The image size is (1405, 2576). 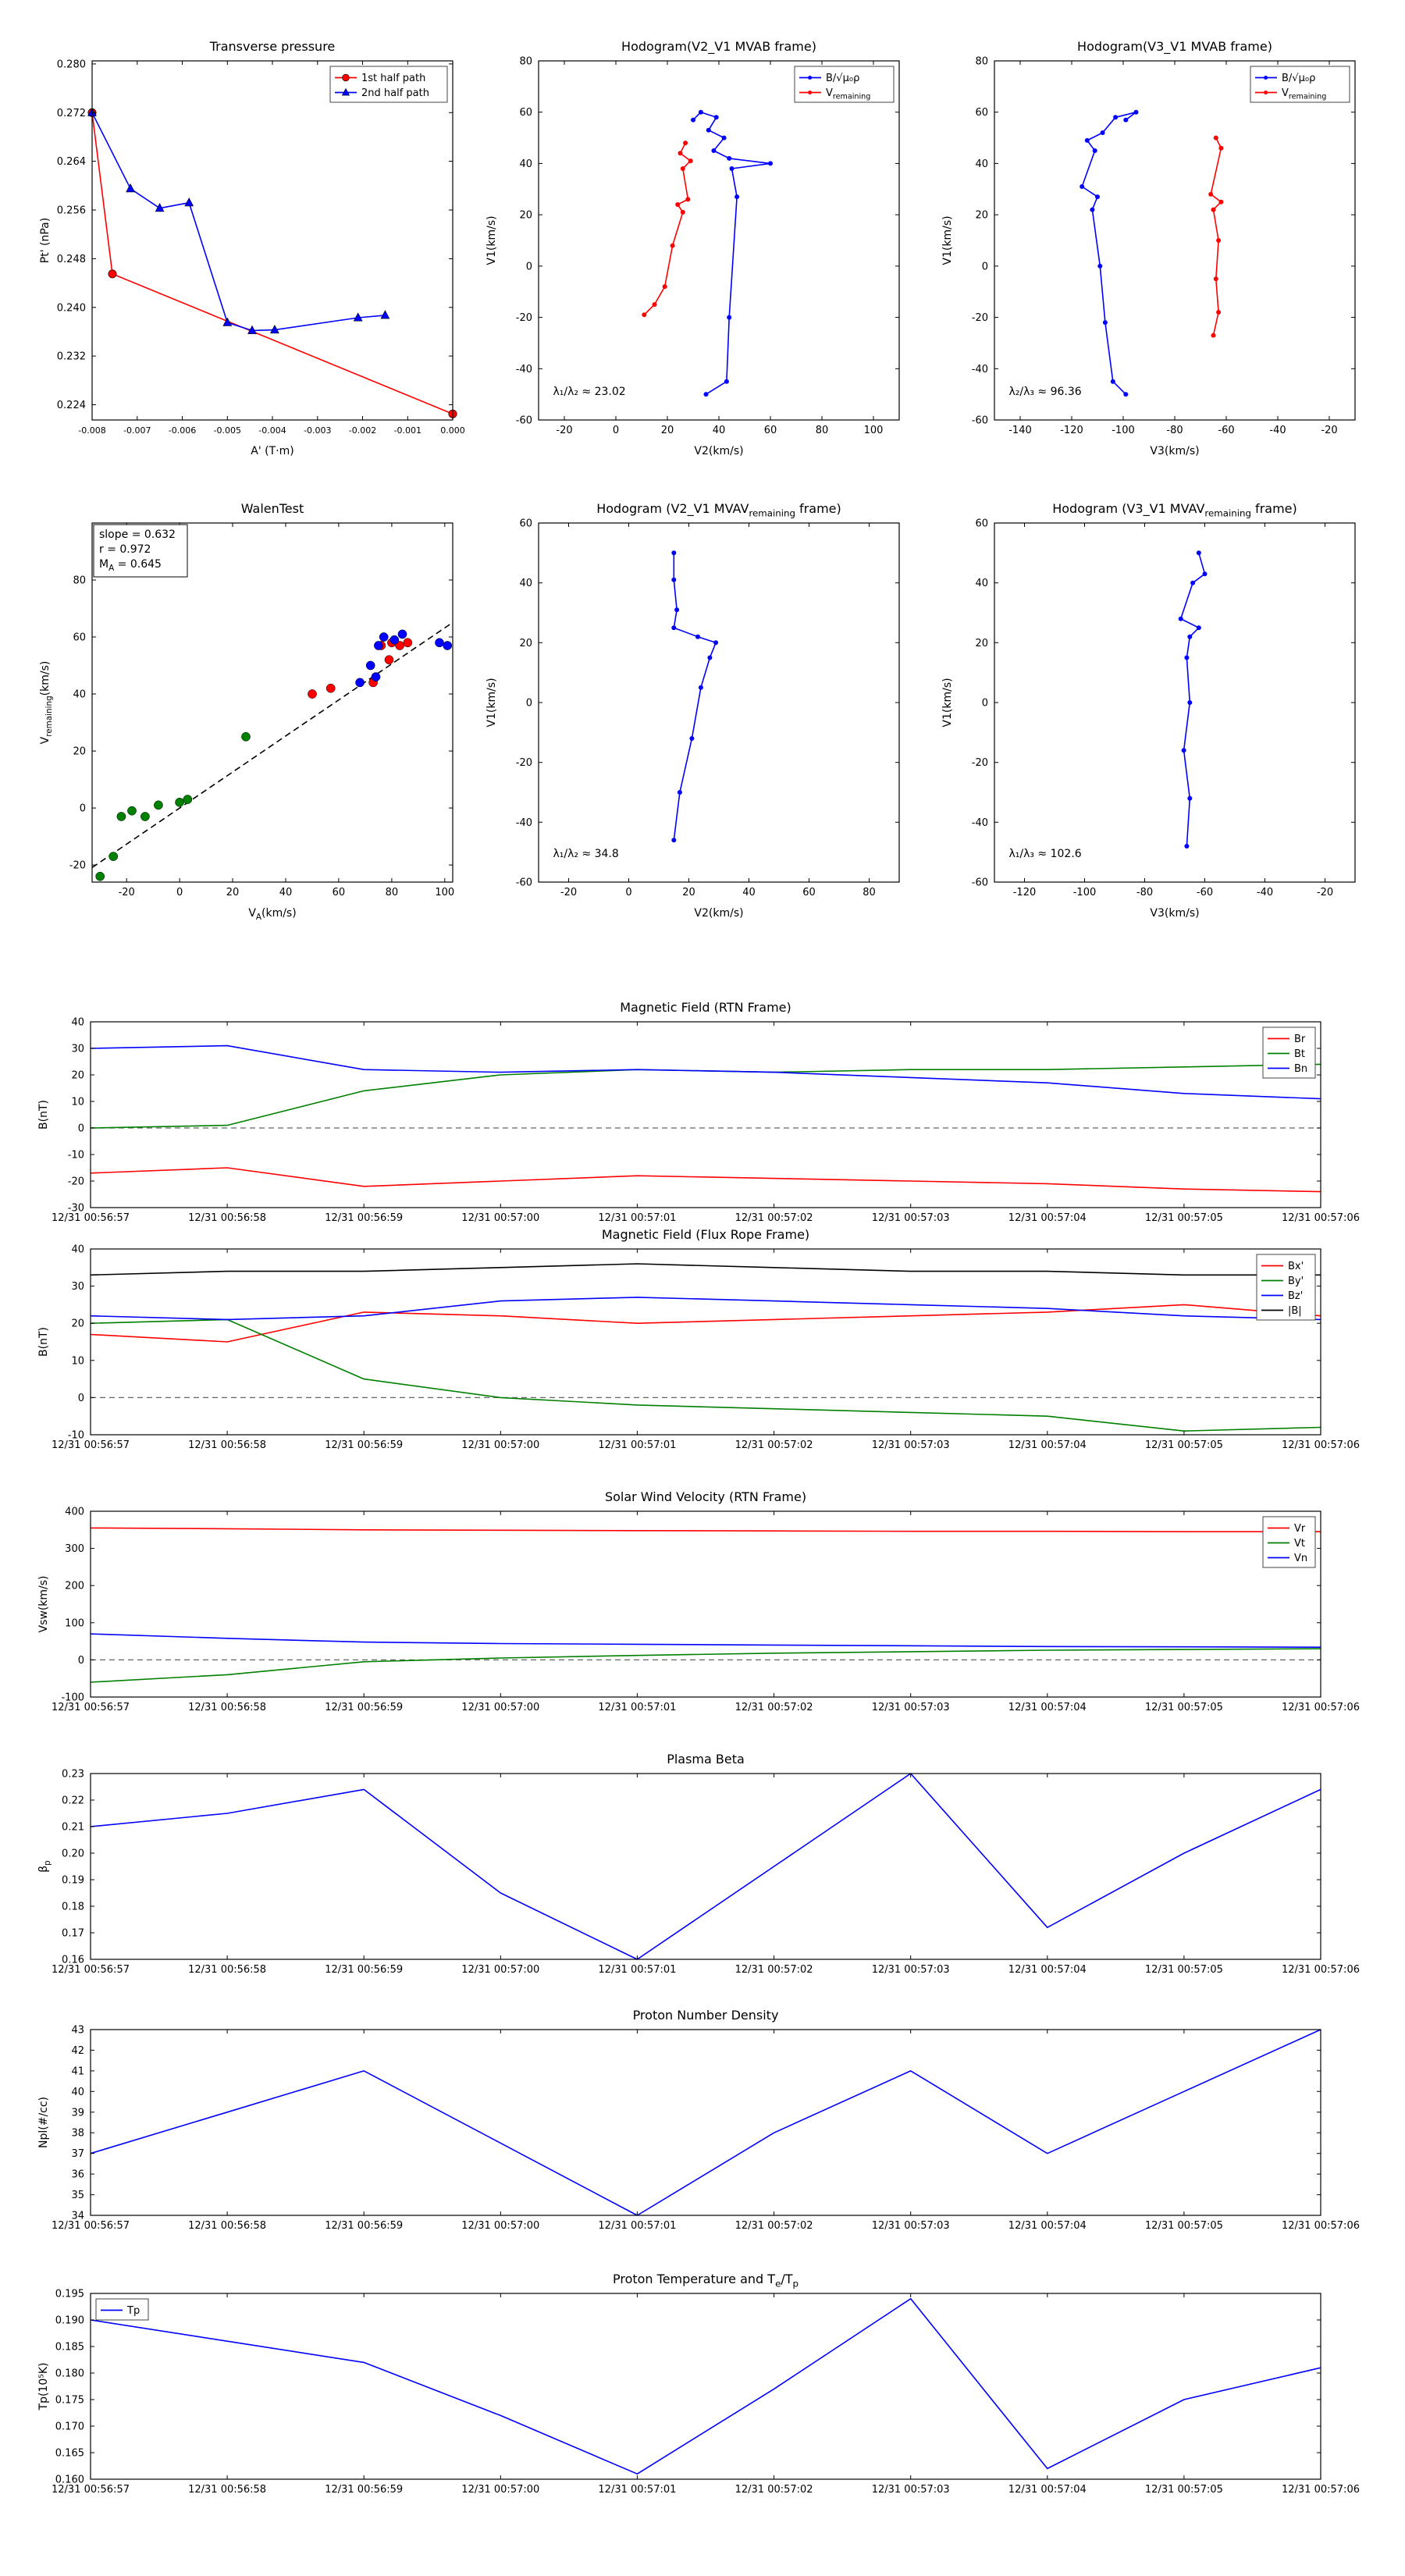 I want to click on svg-text: 0.21, so click(x=73, y=1828).